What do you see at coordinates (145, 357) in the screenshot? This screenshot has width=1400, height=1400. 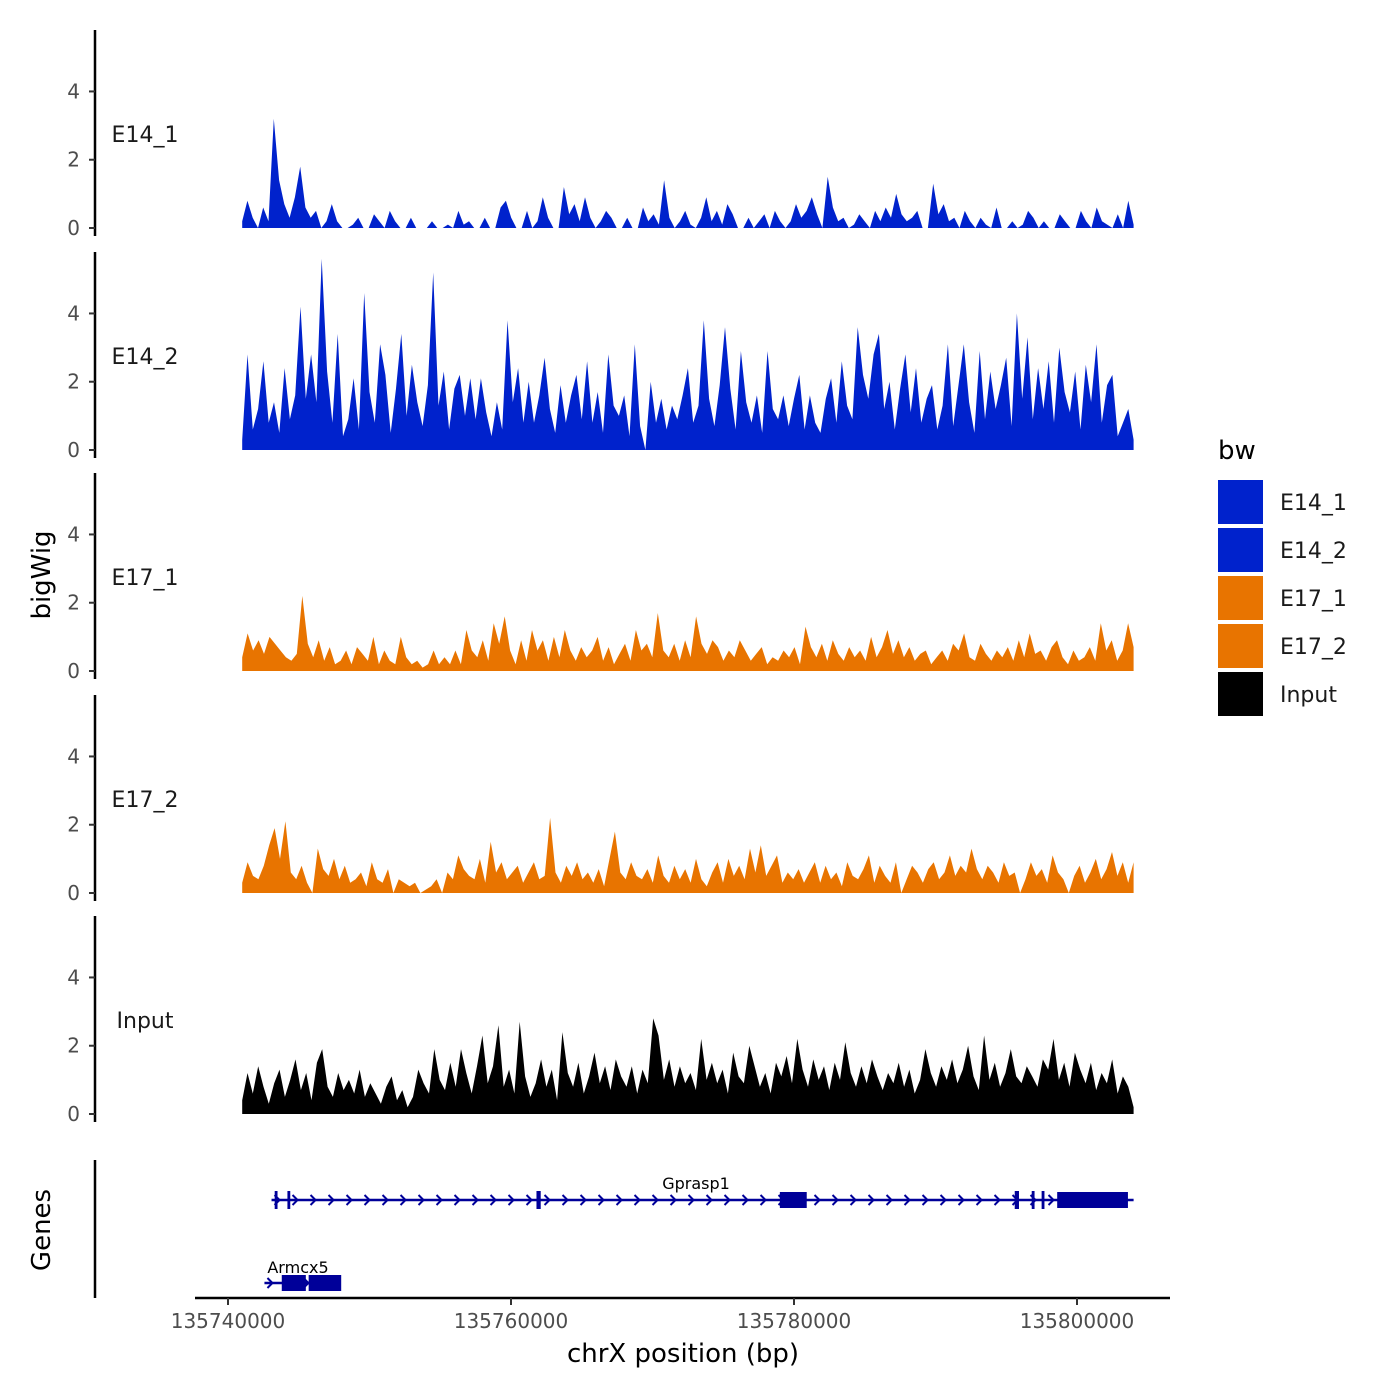 I see `track-label: E14_2` at bounding box center [145, 357].